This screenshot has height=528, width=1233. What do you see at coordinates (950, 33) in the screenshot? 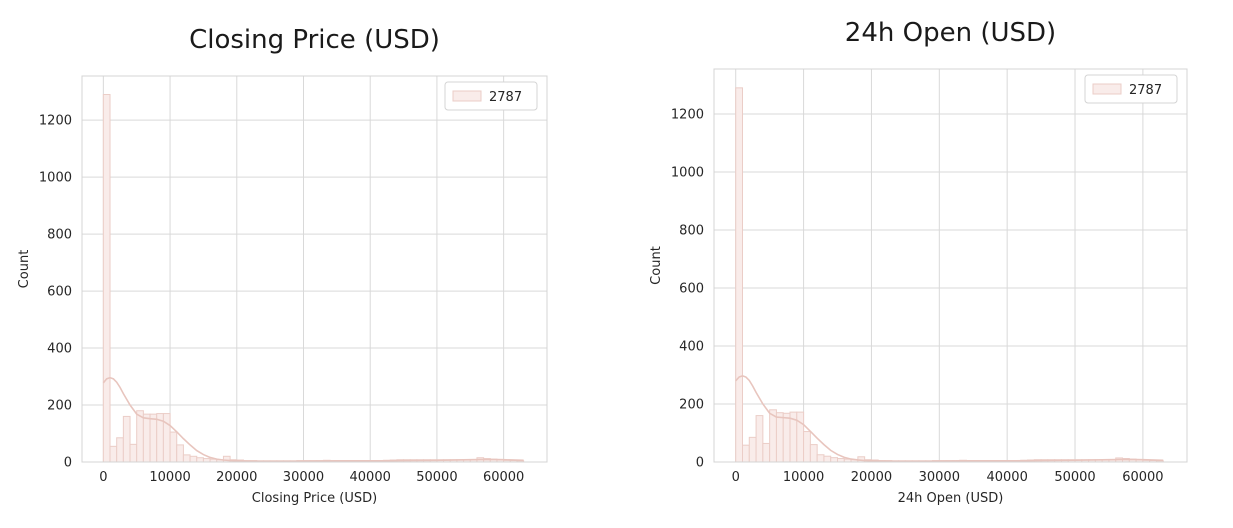
I see `chart-title: 24h Open (USD)` at bounding box center [950, 33].